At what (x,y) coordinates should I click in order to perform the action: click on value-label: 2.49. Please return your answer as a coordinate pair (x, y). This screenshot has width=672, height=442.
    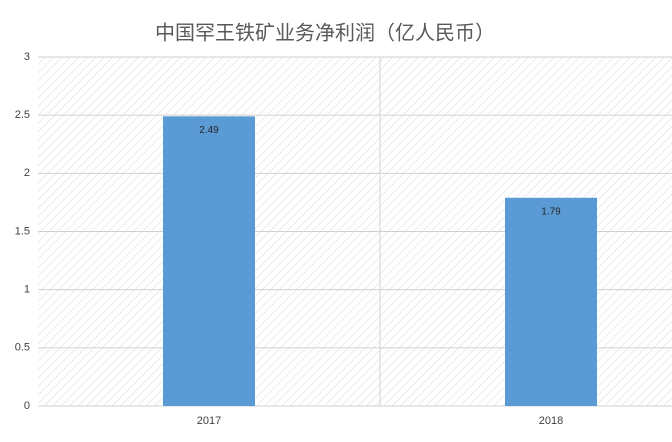
    Looking at the image, I should click on (209, 130).